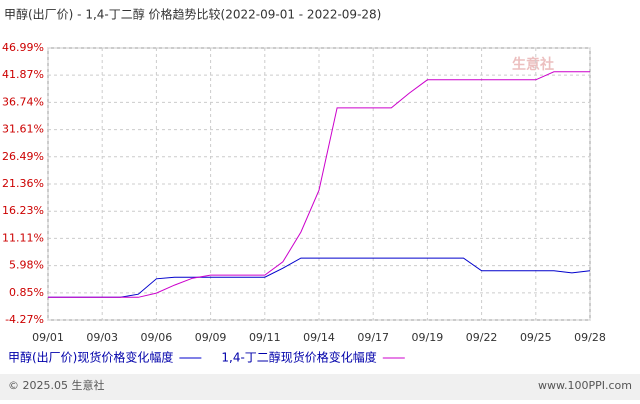 Image resolution: width=640 pixels, height=404 pixels. I want to click on y-tick-label: -4.27%, so click(24, 319).